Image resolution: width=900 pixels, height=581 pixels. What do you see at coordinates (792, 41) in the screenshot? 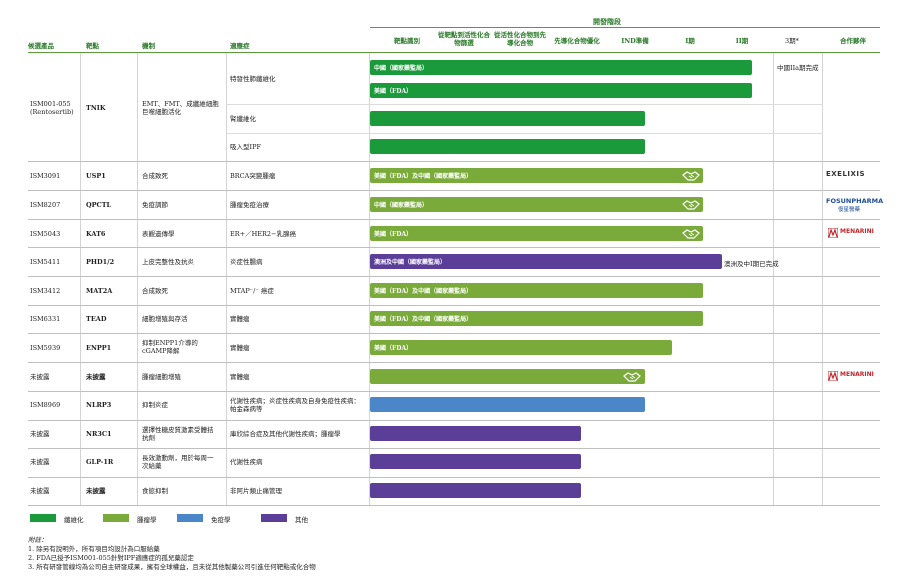
I see `header-phase-8: 3期*` at bounding box center [792, 41].